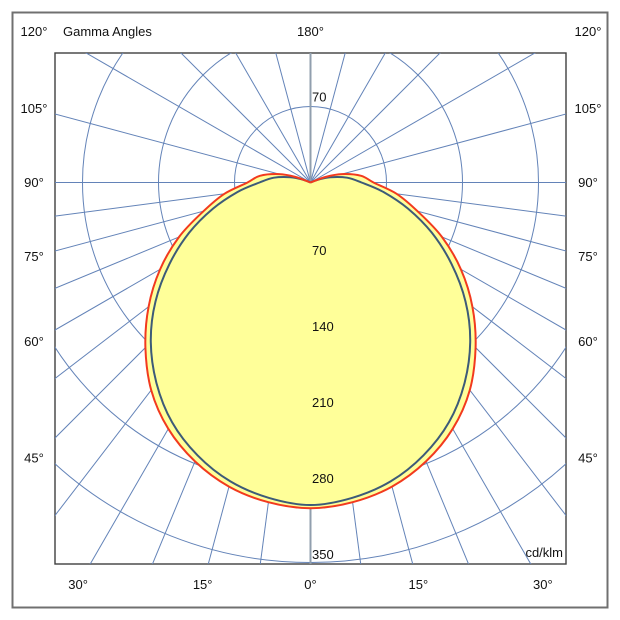 Image resolution: width=620 pixels, height=620 pixels. I want to click on gamma-angle-label-left: 75°, so click(34, 256).